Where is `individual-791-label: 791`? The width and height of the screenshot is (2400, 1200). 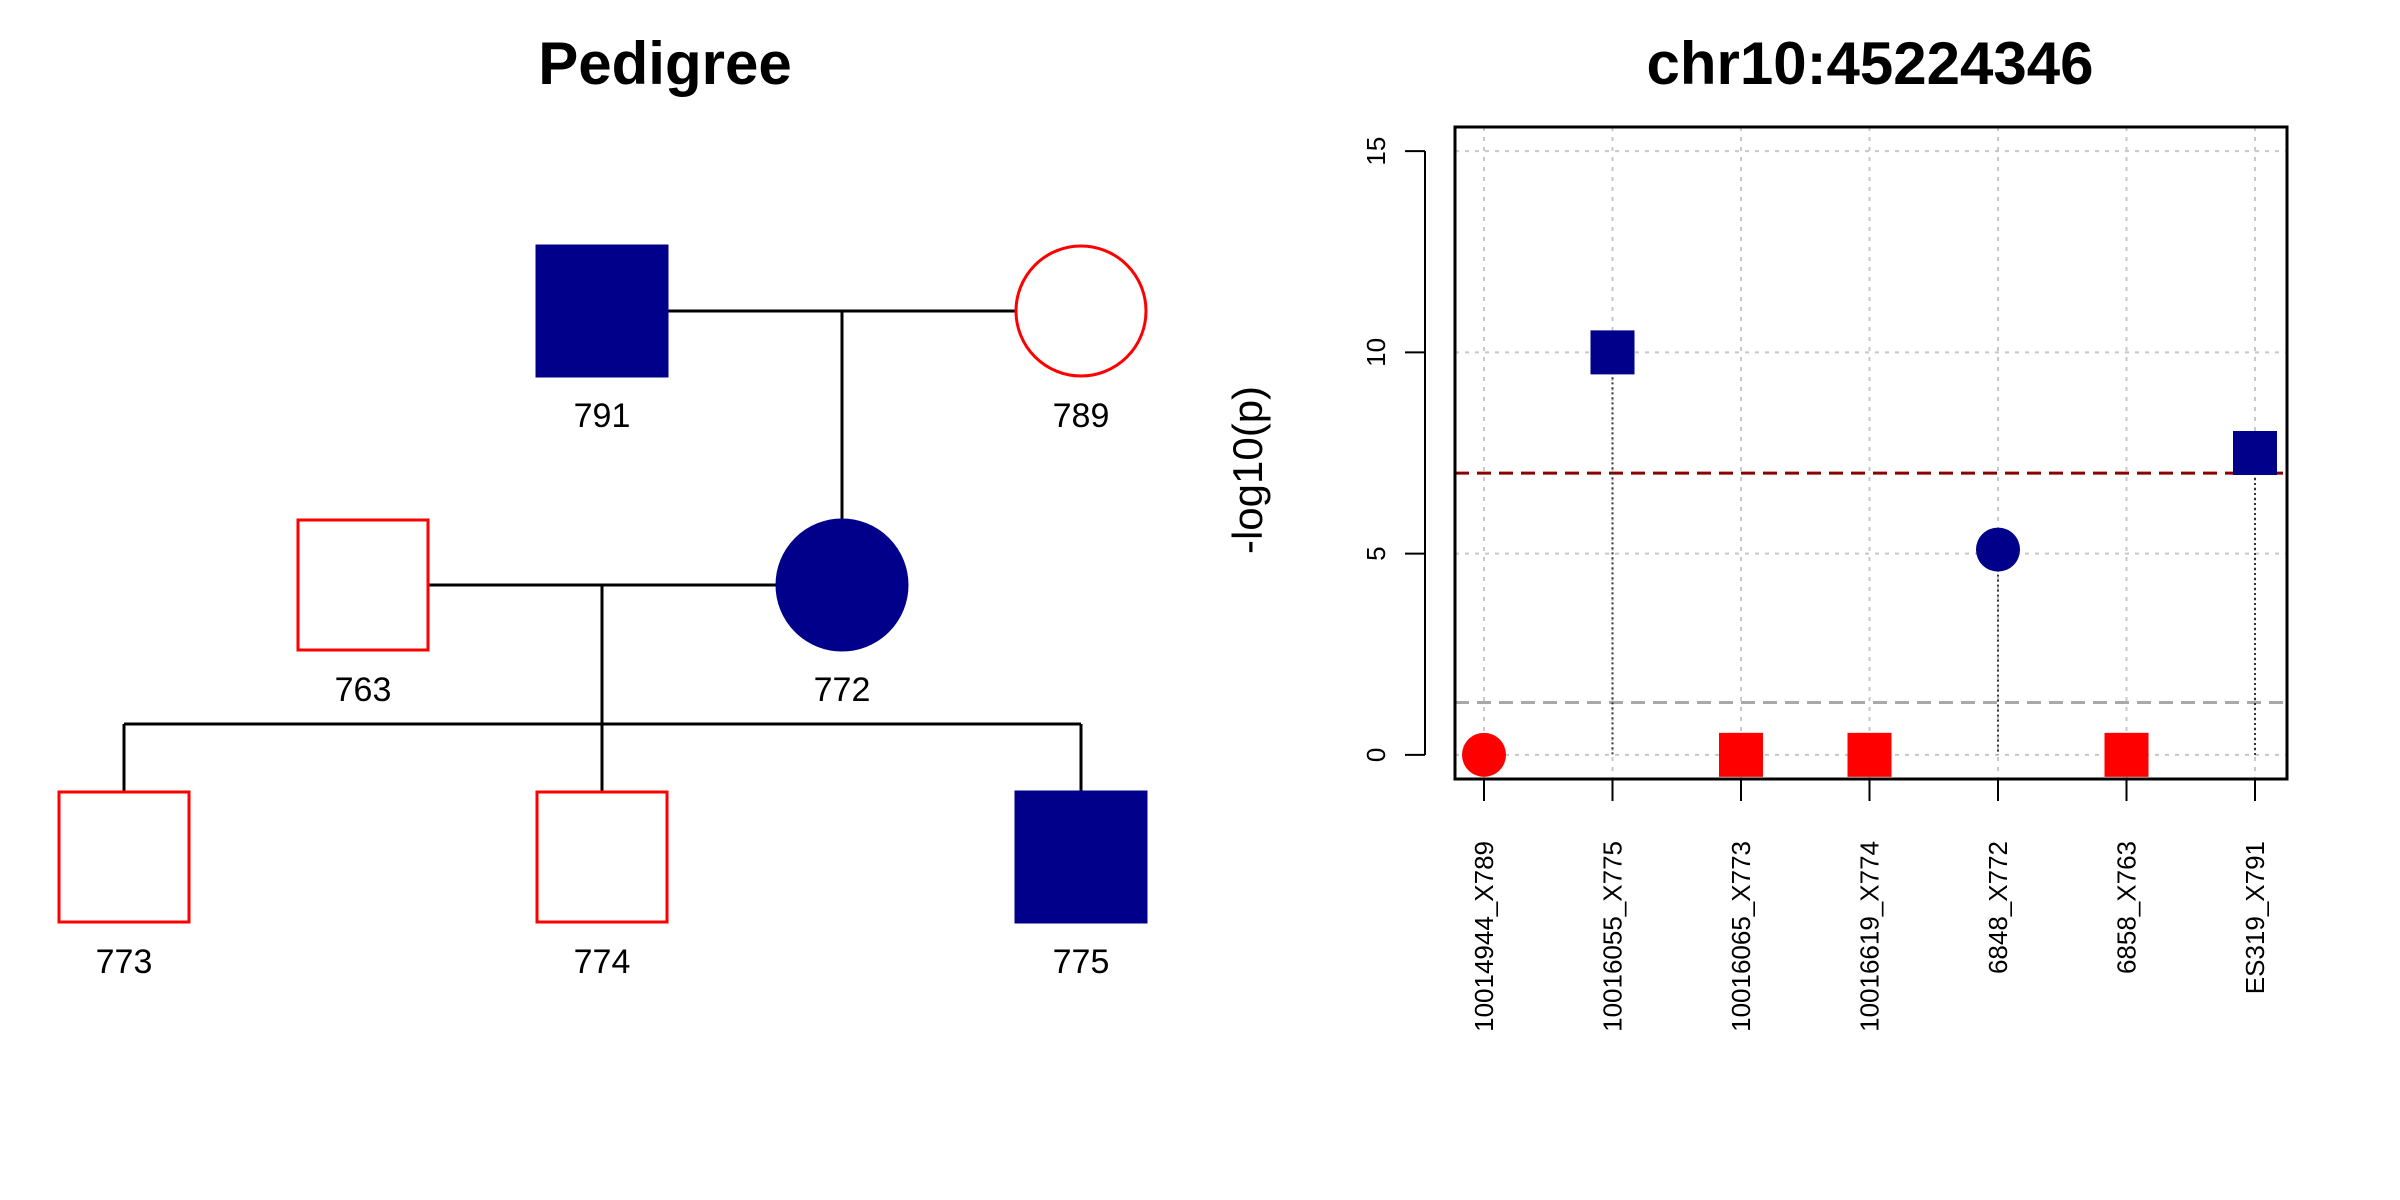
individual-791-label: 791 is located at coordinates (602, 416).